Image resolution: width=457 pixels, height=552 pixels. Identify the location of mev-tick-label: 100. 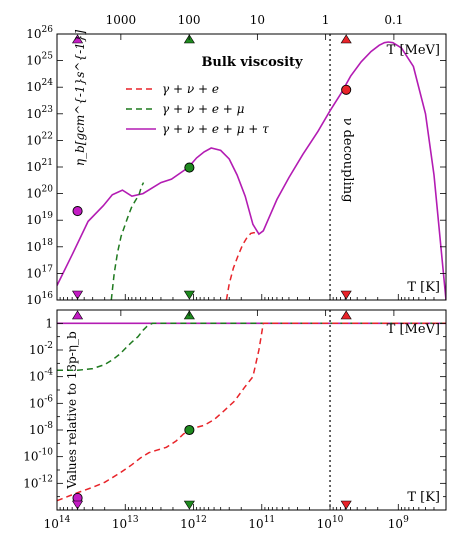
(189, 20).